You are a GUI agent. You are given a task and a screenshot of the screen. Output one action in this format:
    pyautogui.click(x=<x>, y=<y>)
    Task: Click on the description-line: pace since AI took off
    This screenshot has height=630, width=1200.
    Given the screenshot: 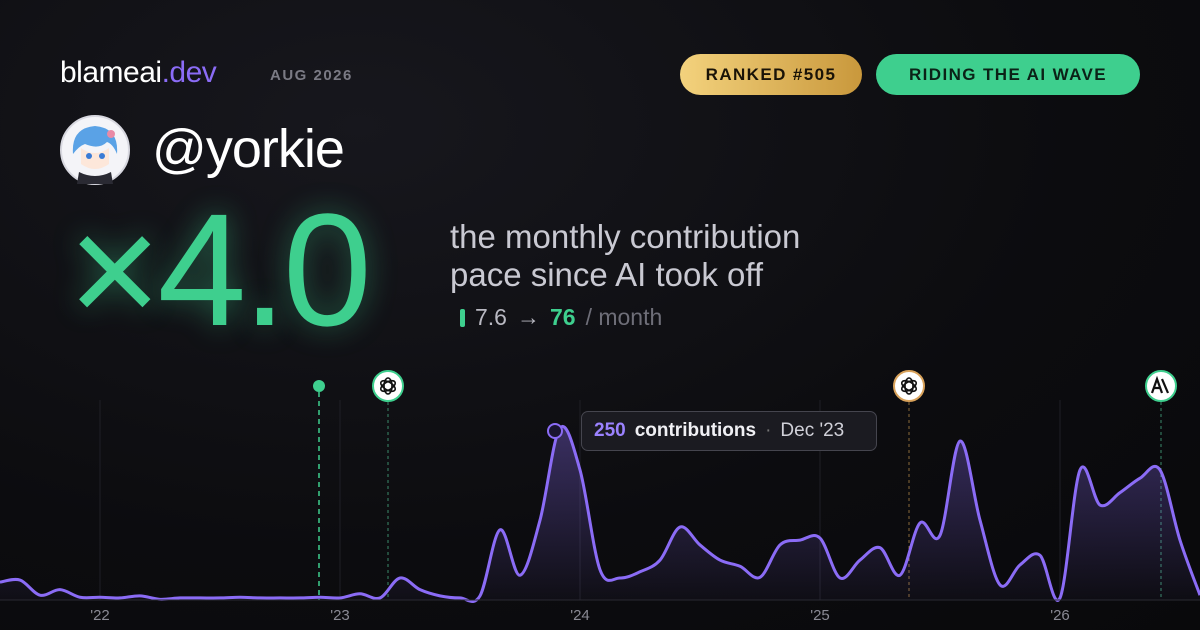 What is the action you would take?
    pyautogui.click(x=607, y=274)
    